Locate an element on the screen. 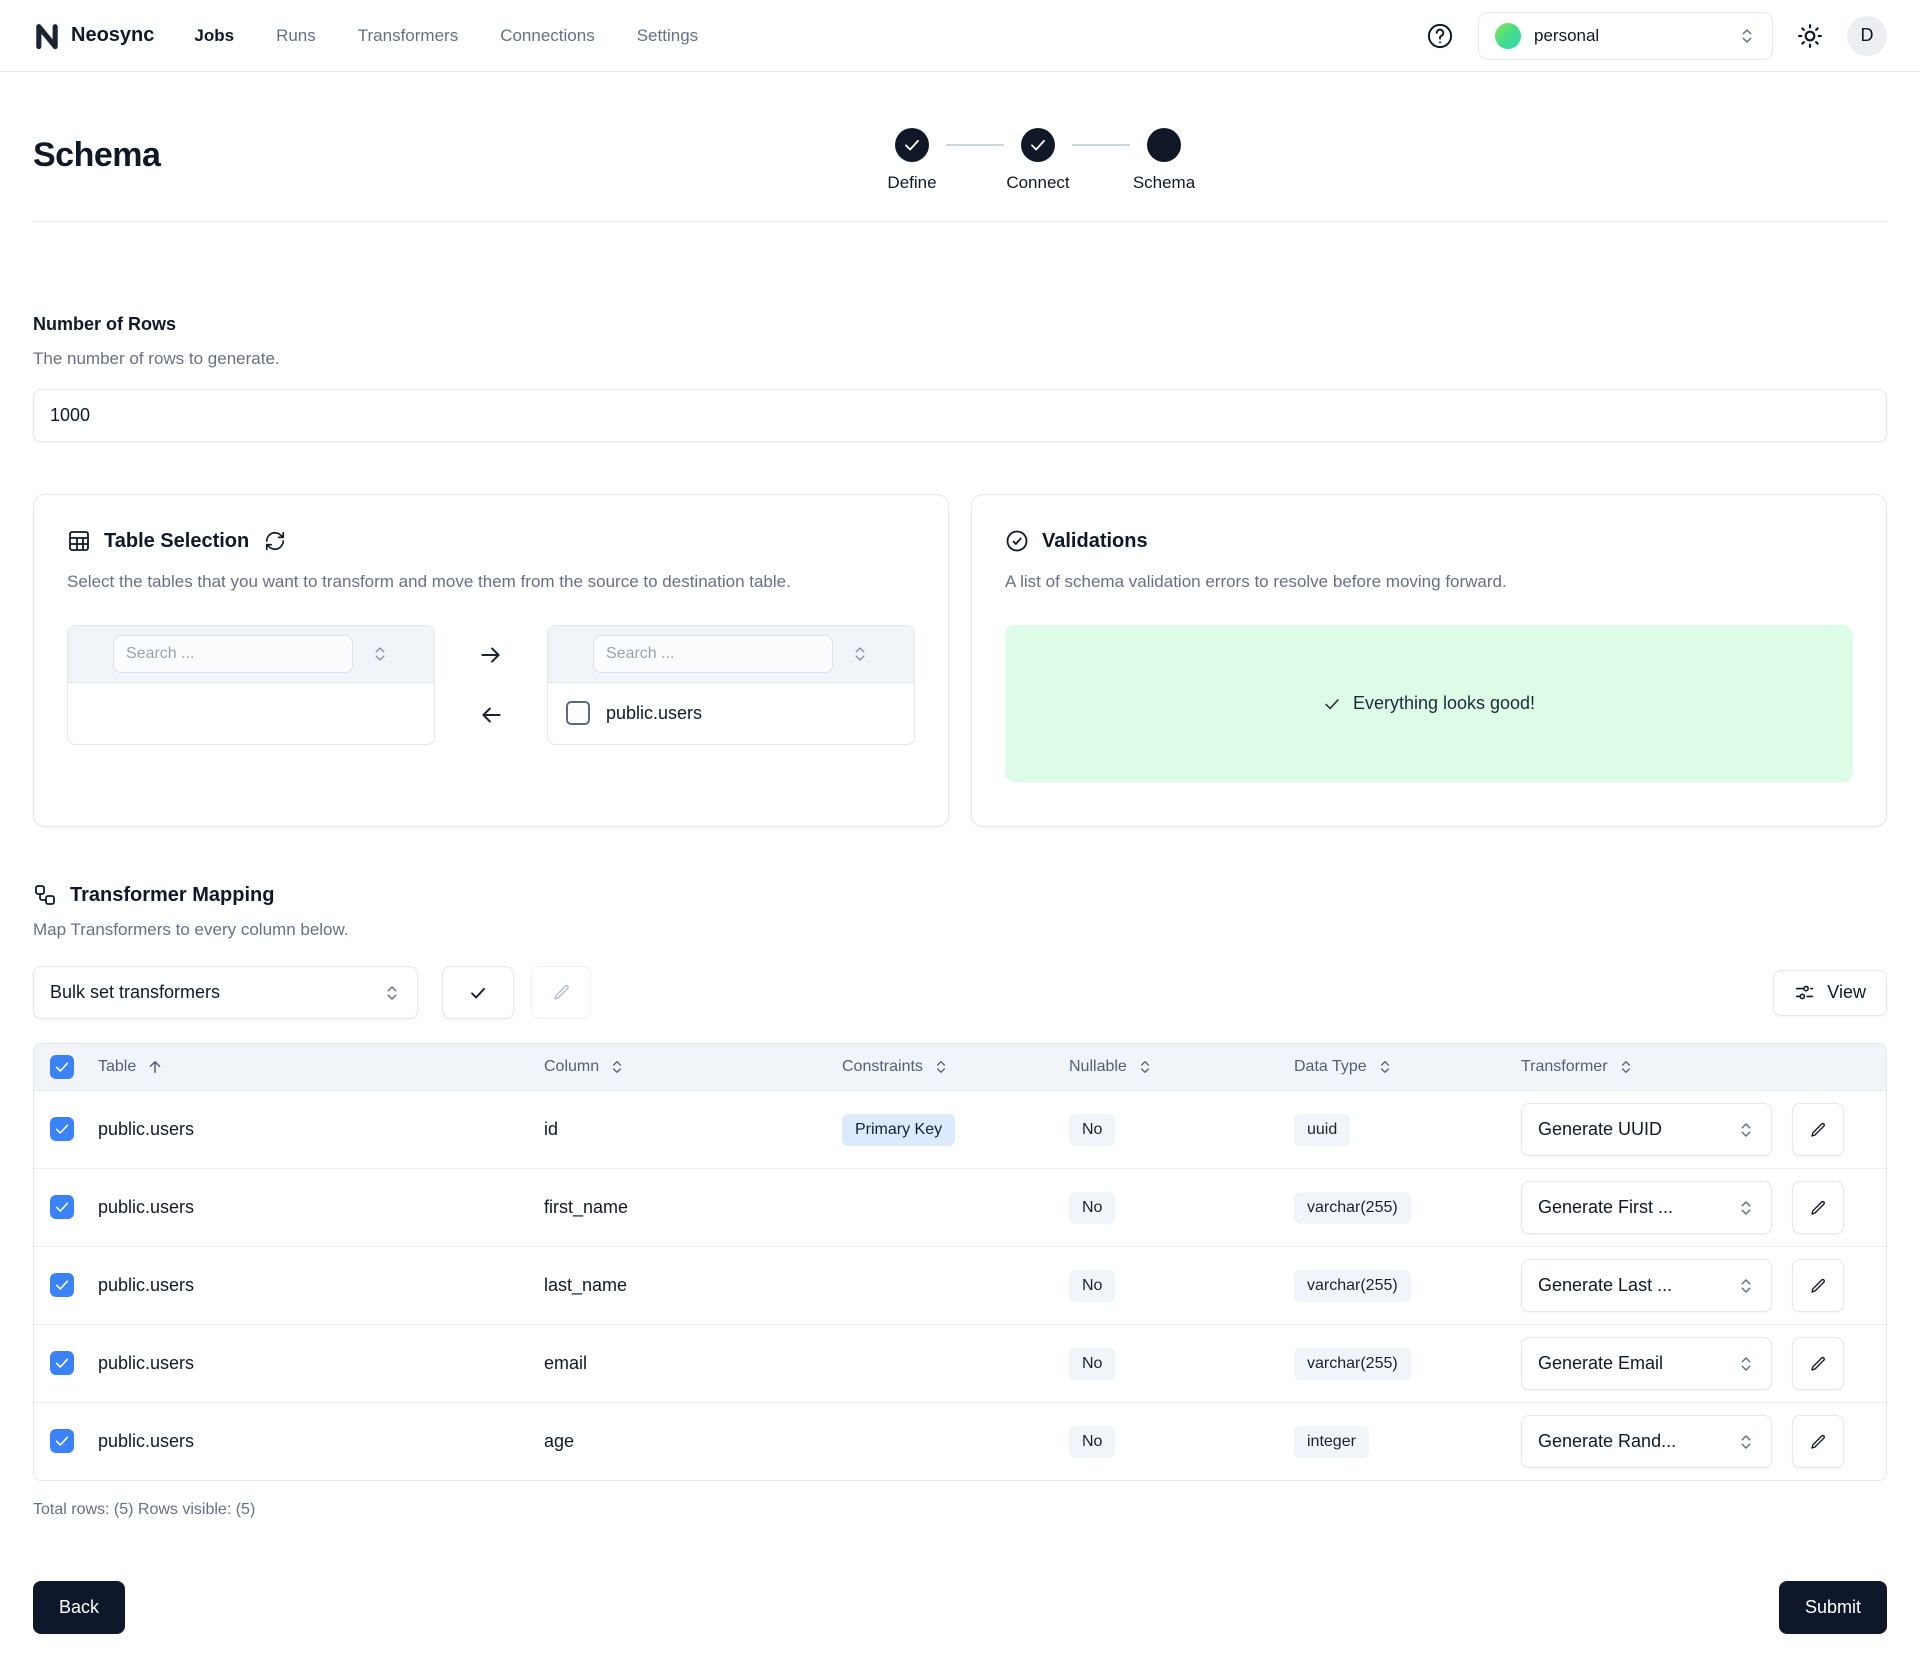  page-header: Schema Define Connect Schema is located at coordinates (960, 147).